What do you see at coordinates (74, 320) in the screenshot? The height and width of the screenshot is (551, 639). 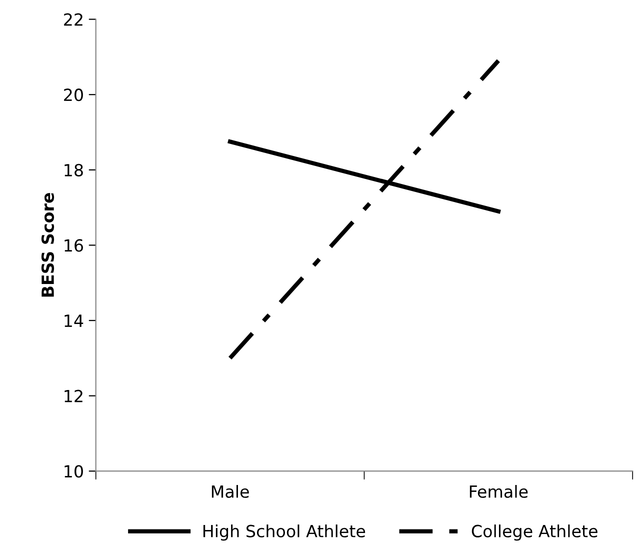 I see `y-tick-label: 14` at bounding box center [74, 320].